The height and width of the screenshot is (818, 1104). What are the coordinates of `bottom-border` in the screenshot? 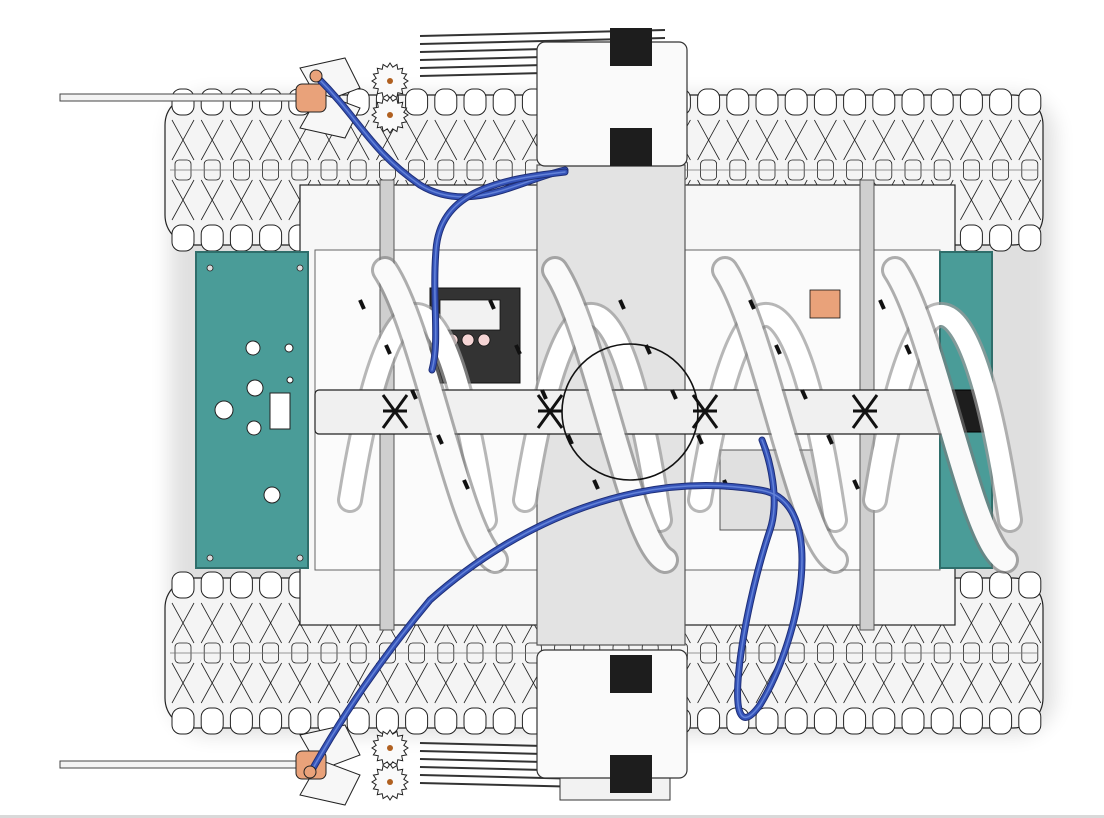 It's located at (552, 816).